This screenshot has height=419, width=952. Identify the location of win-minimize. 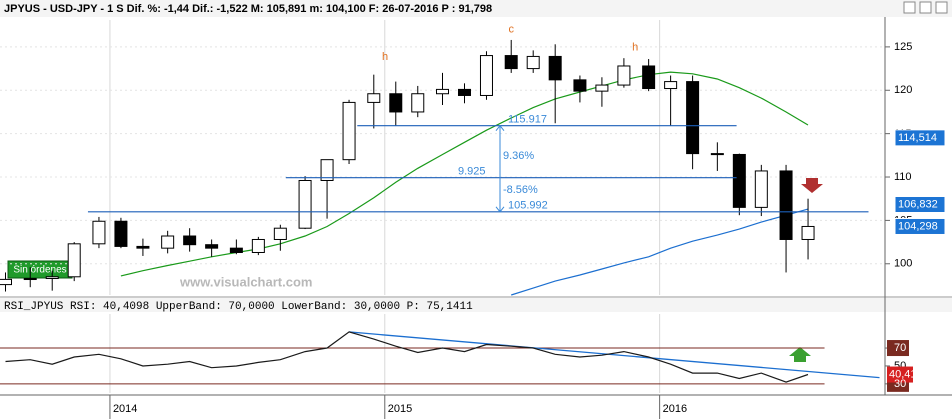
(909, 7).